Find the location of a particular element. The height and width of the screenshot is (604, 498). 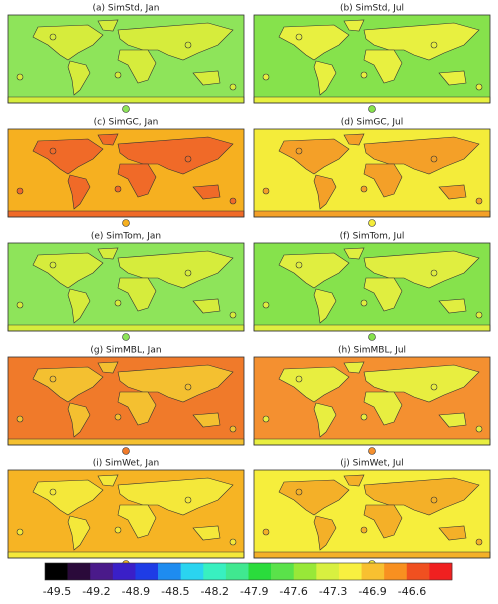

colorbar-tick-label: -47.9 is located at coordinates (254, 591).